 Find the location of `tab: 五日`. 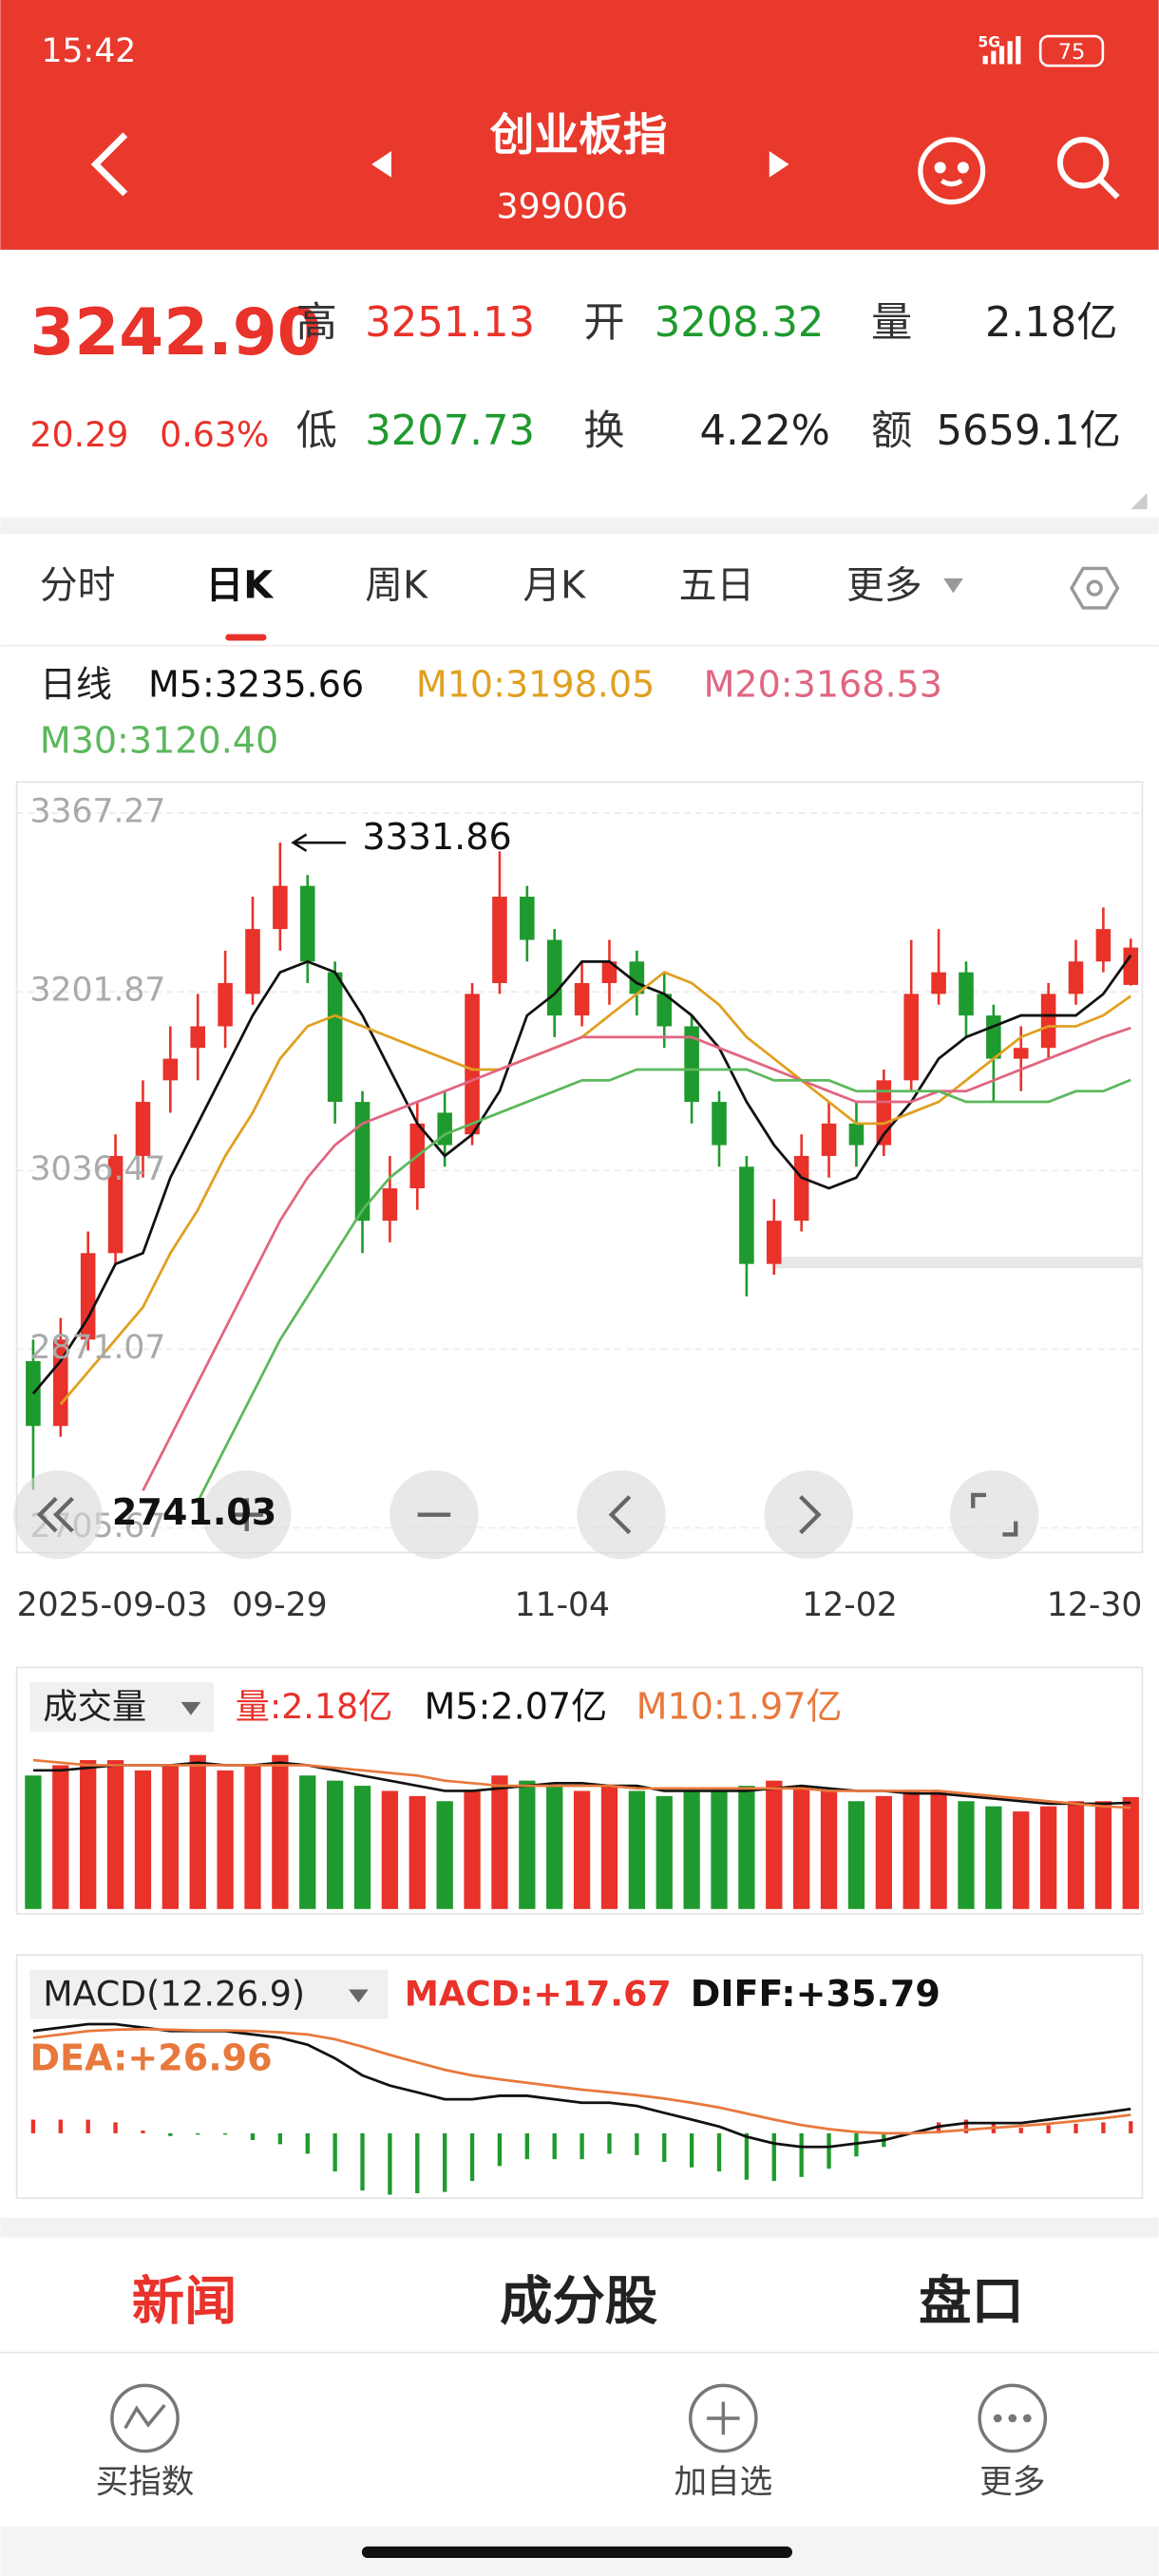

tab: 五日 is located at coordinates (717, 586).